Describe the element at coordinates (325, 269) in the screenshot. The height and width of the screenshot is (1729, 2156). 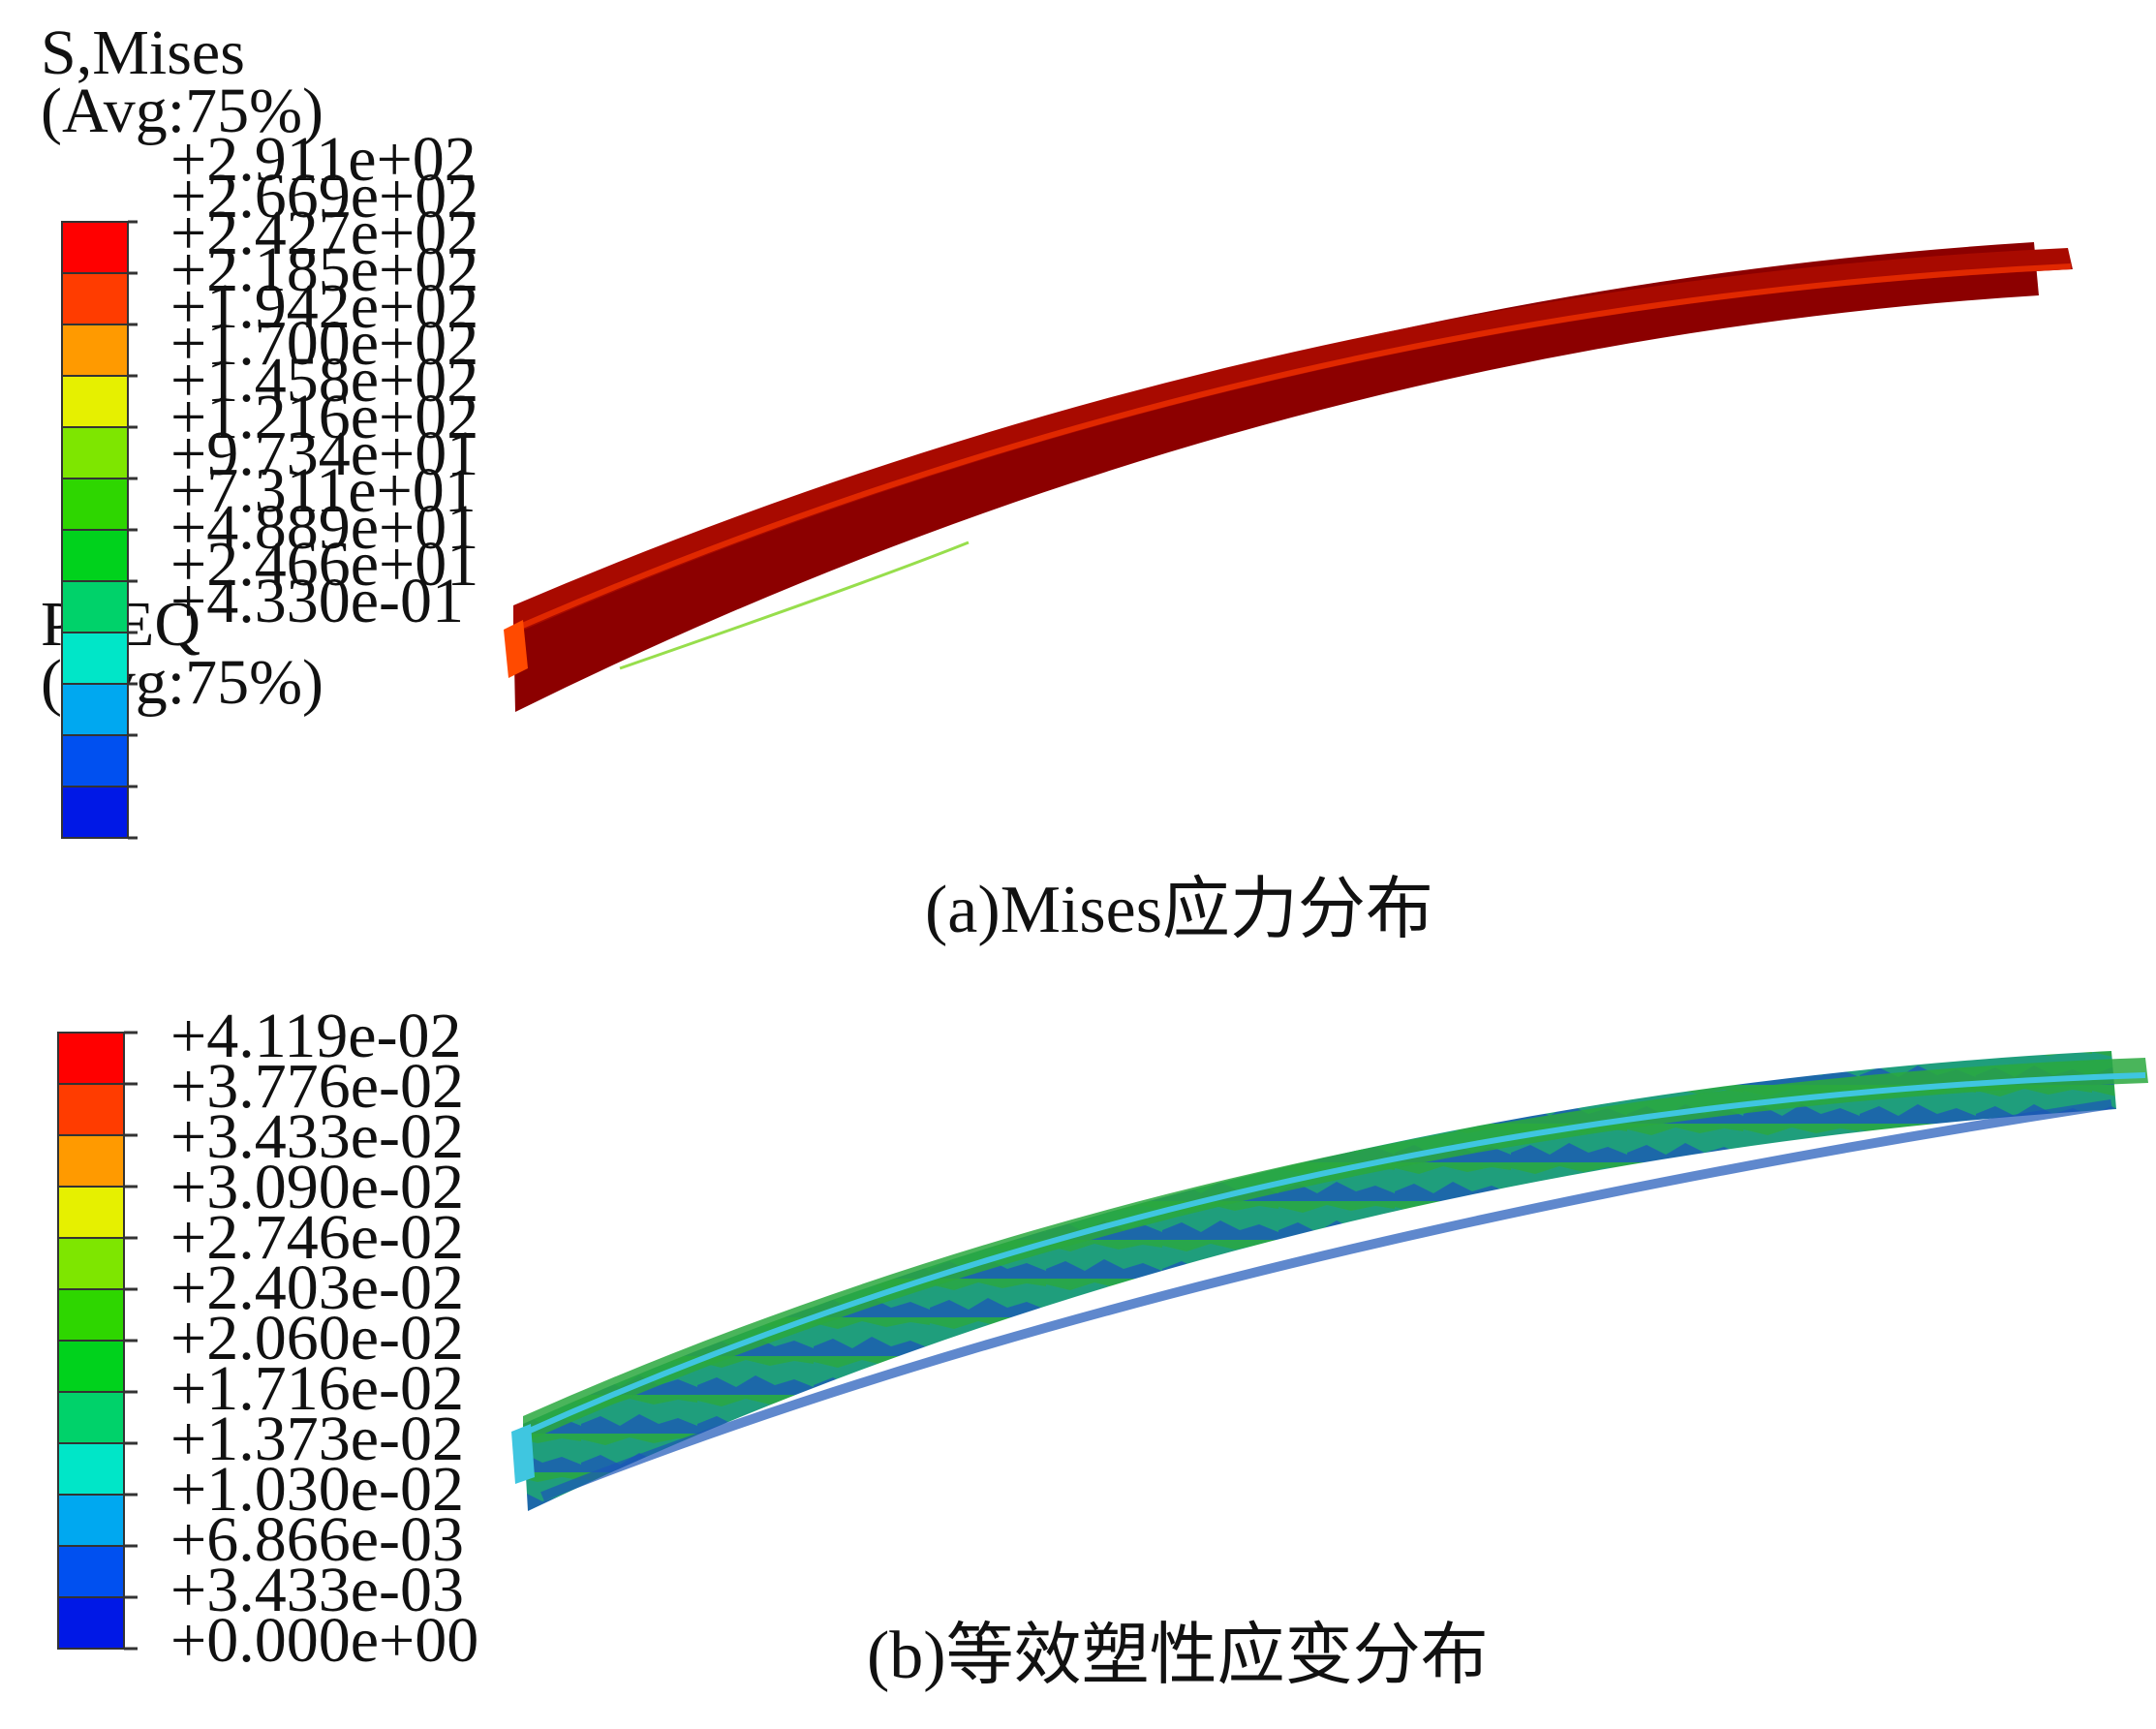
I see `tick-label: +2.185e+02` at that location.